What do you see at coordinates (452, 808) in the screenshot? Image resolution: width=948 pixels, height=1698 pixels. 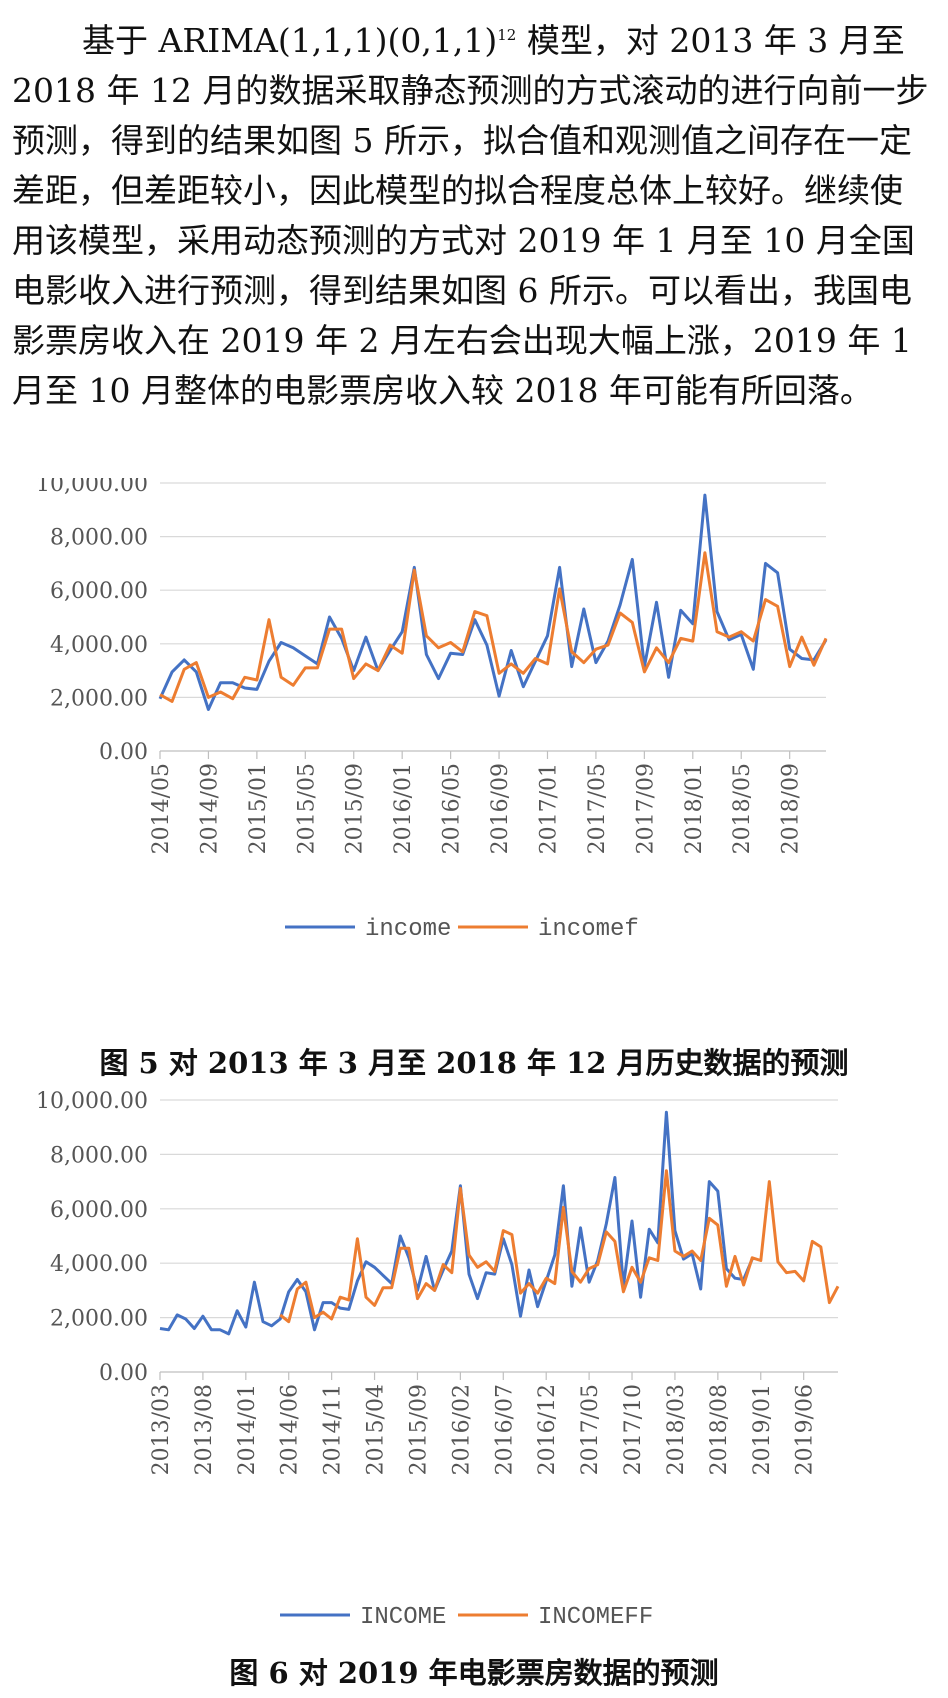 I see `x-tick-label: 2016/05` at bounding box center [452, 808].